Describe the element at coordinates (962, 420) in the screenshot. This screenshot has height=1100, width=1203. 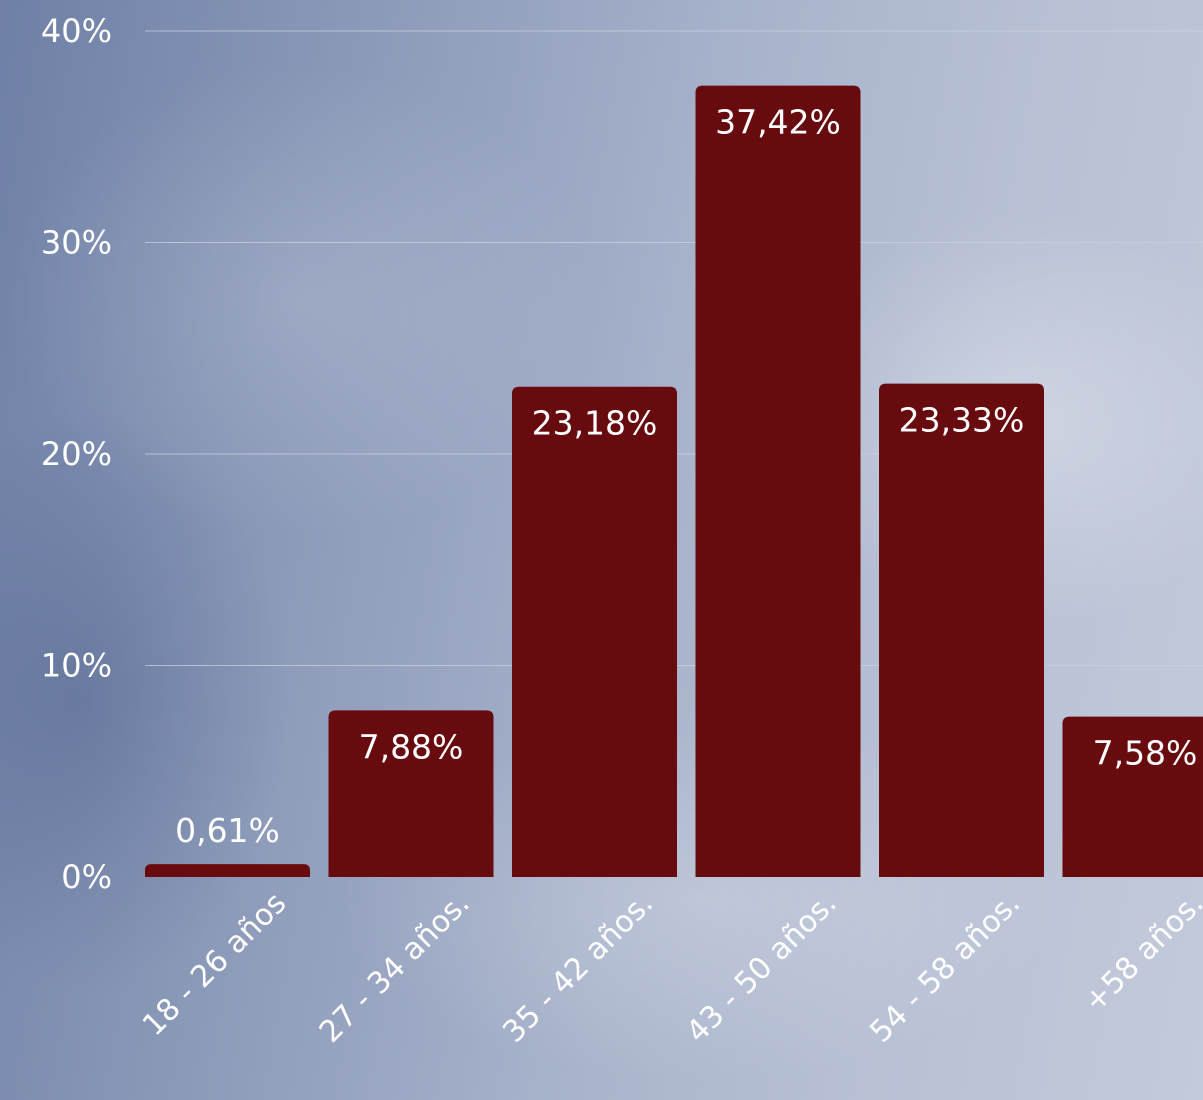
I see `data-label: 23,33%` at that location.